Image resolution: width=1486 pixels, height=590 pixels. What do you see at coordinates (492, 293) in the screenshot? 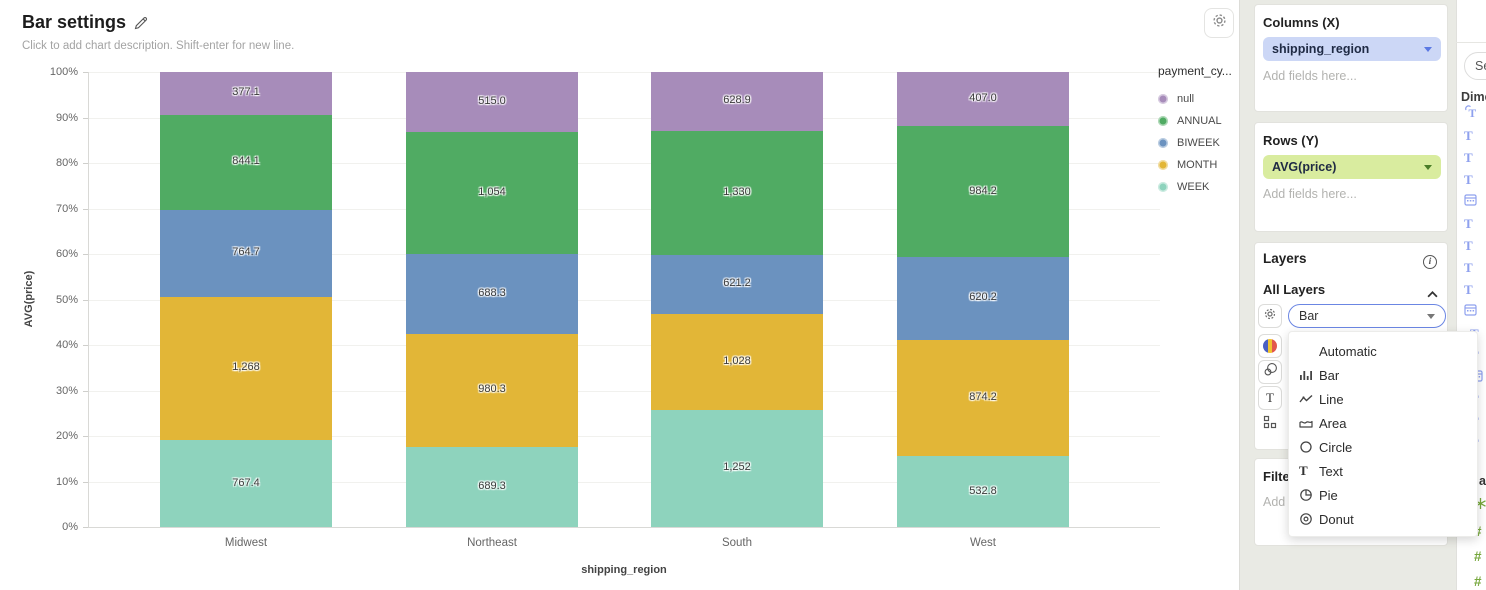
I see `bar-segment: 688.3` at bounding box center [492, 293].